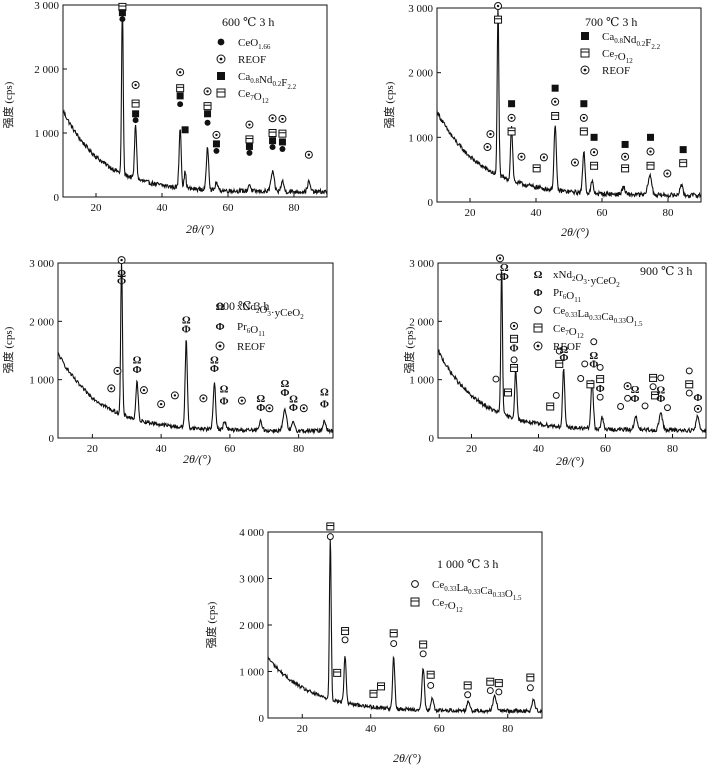 This screenshot has height=776, width=711. I want to click on x-tick-label: 80, so click(669, 213).